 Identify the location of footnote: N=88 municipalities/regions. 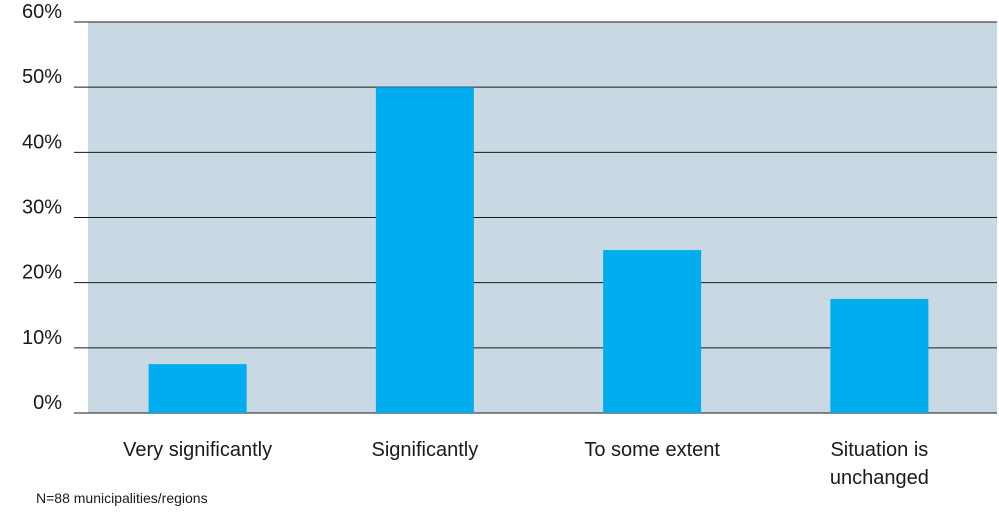
(122, 498).